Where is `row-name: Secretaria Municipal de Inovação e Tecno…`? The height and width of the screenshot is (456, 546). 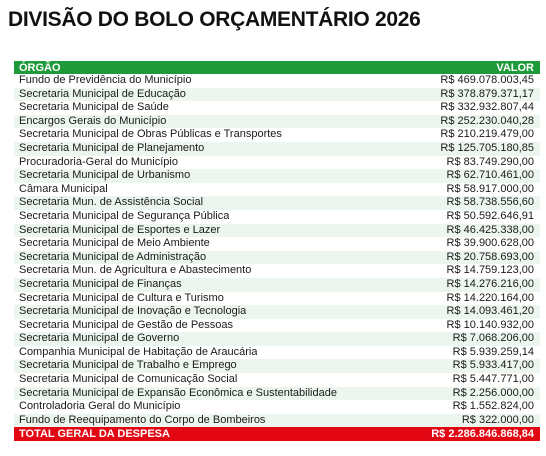
row-name: Secretaria Municipal de Inovação e Tecno… is located at coordinates (133, 311).